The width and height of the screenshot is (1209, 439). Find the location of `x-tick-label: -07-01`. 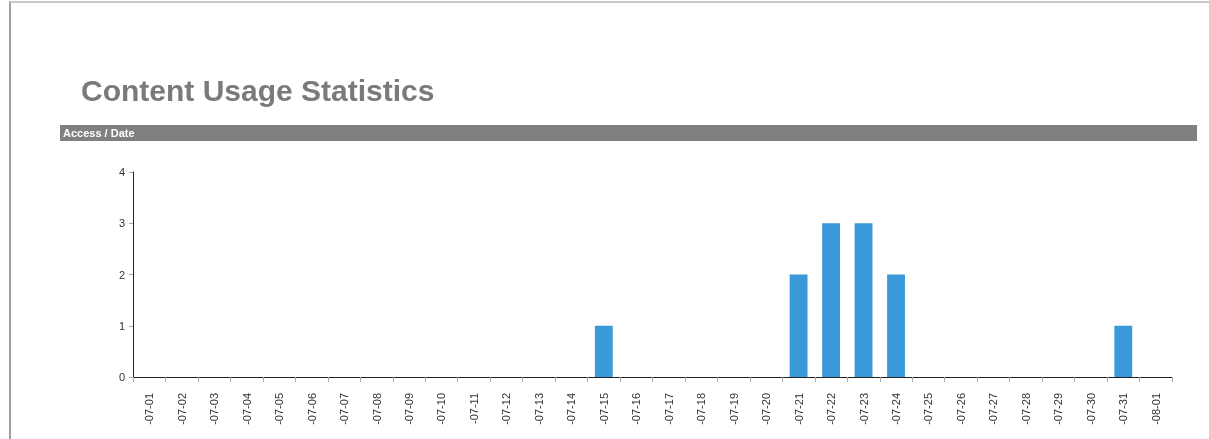

x-tick-label: -07-01 is located at coordinates (149, 409).